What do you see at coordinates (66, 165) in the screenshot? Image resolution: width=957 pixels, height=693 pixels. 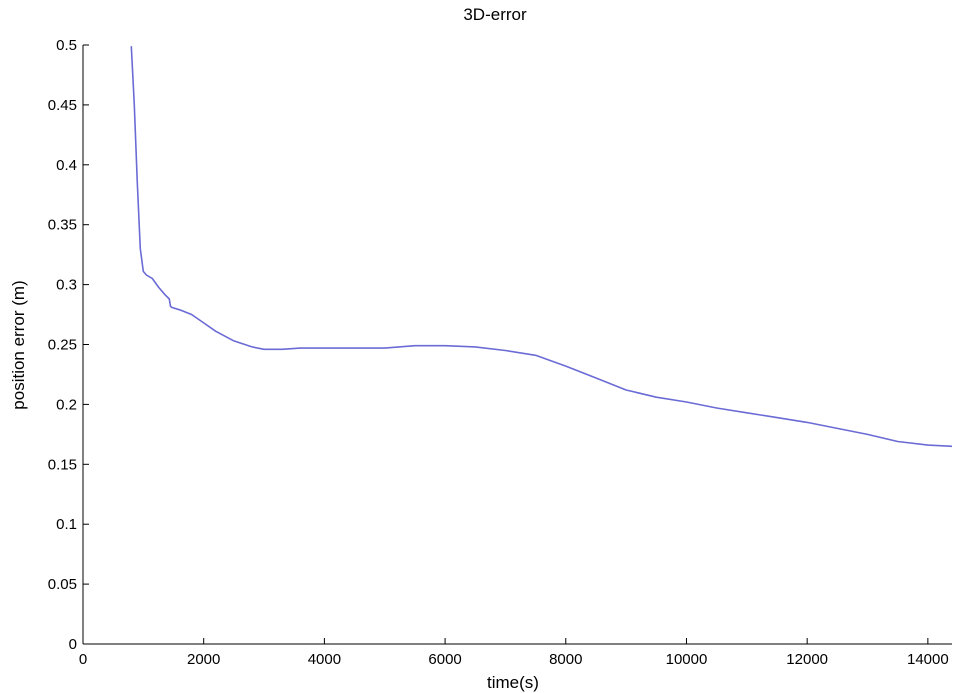 I see `y-tick-label: 0.4` at bounding box center [66, 165].